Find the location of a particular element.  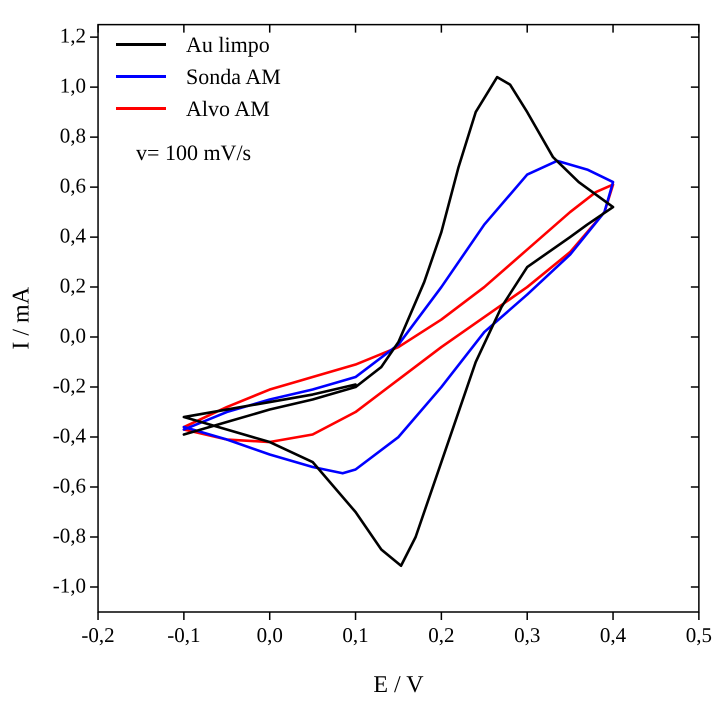

y-tick-label: -1,0 is located at coordinates (69, 586).